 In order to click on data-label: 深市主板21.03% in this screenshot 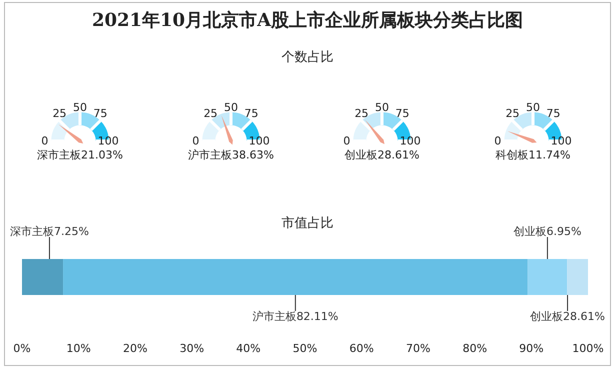, I will do `click(80, 155)`.